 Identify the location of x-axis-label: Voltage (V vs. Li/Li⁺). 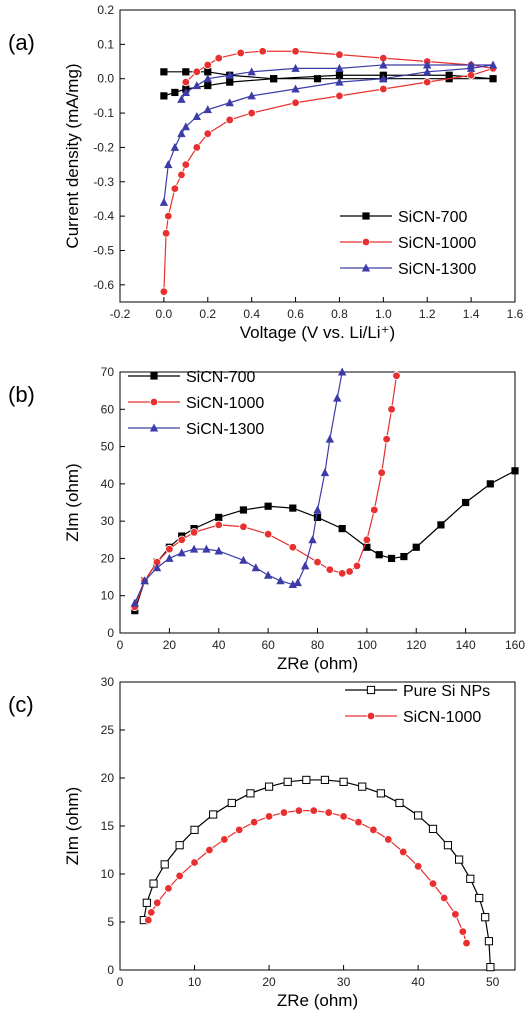
(317, 332).